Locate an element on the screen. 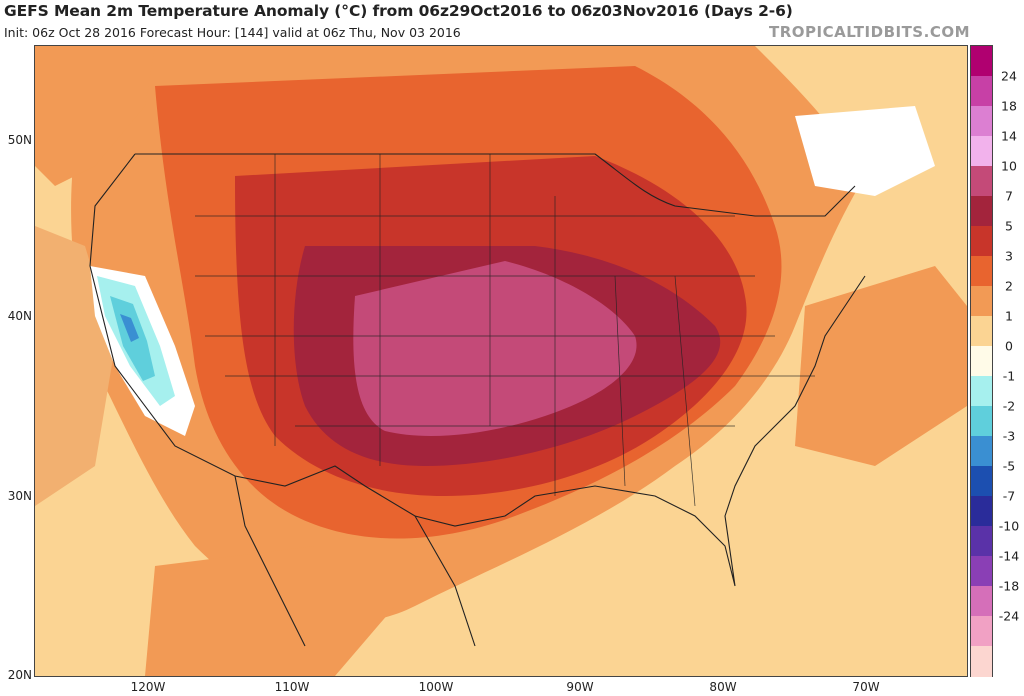 The height and width of the screenshot is (696, 1024). colorbar-label: 2 is located at coordinates (1009, 286).